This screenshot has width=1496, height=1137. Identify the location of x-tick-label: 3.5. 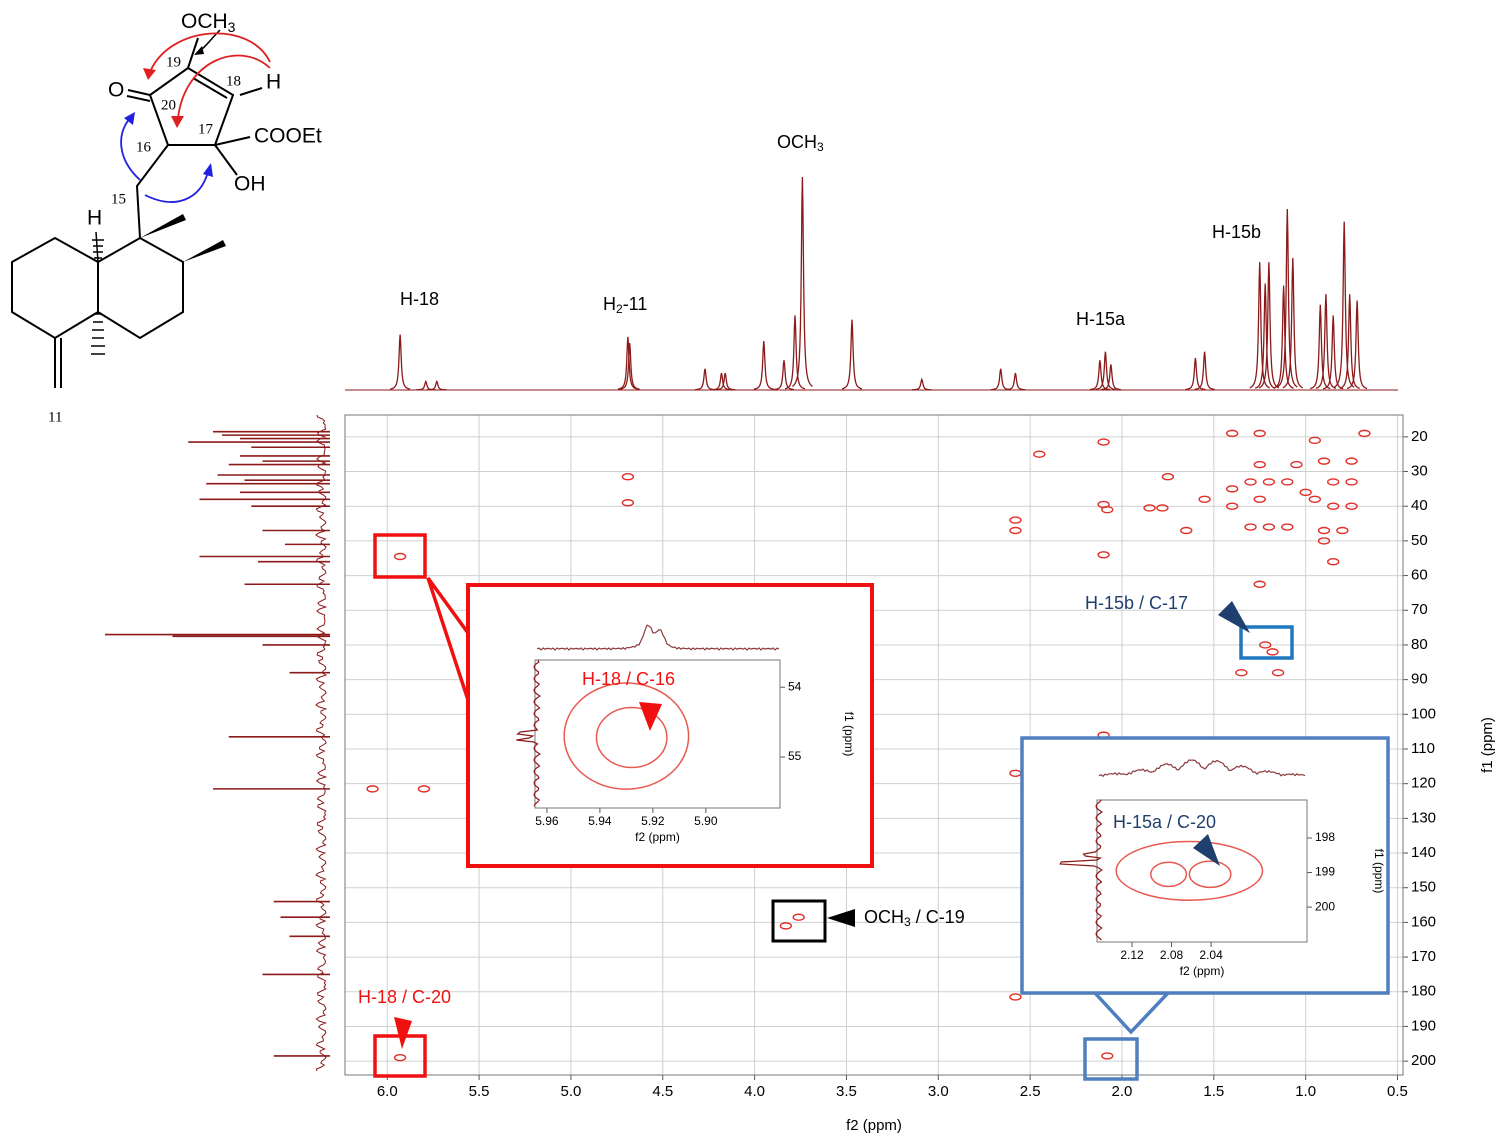
(846, 1091).